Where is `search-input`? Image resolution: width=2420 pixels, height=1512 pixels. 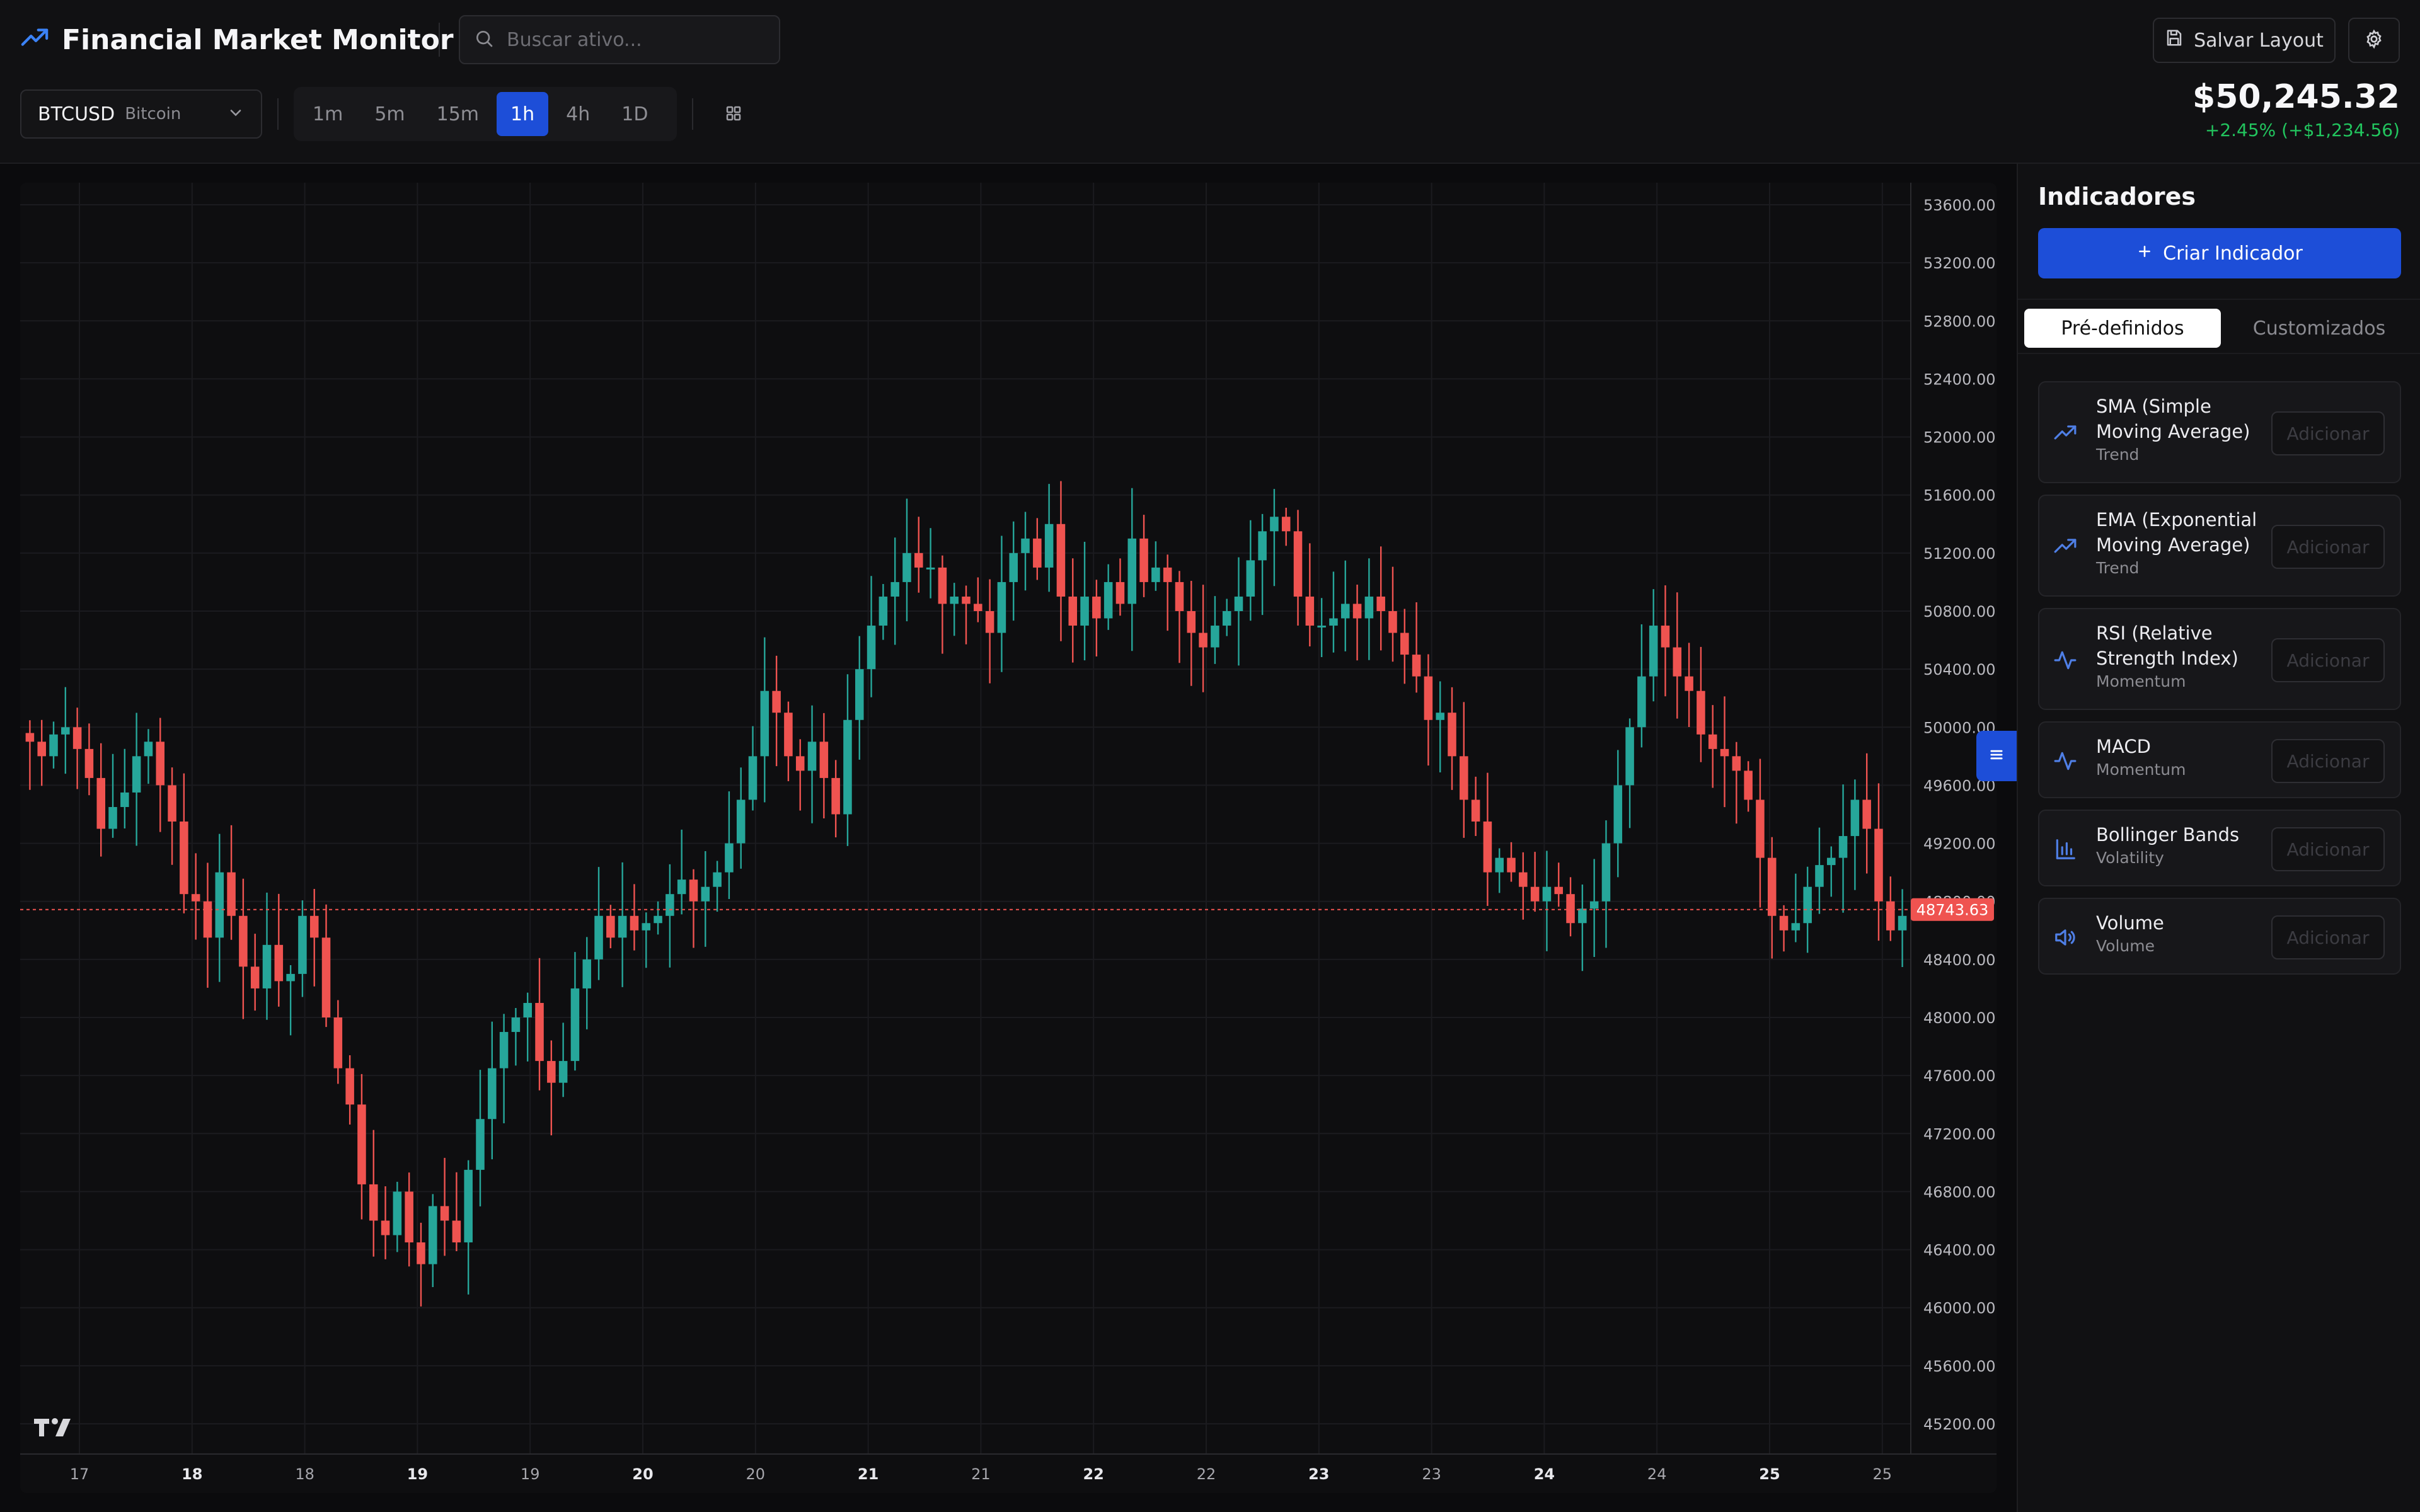
search-input is located at coordinates (632, 40).